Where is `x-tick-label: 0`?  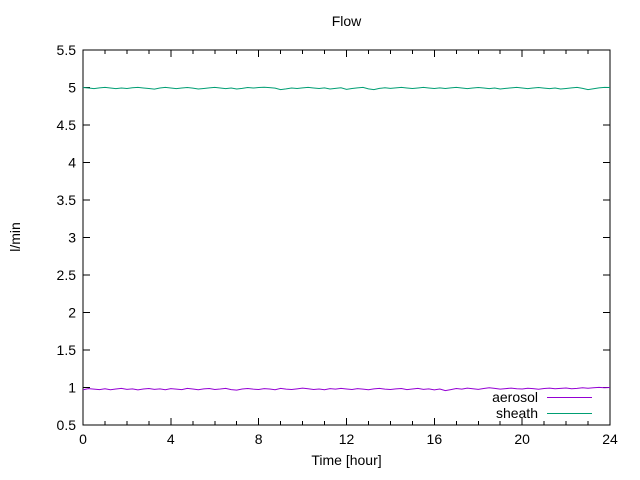
x-tick-label: 0 is located at coordinates (83, 439).